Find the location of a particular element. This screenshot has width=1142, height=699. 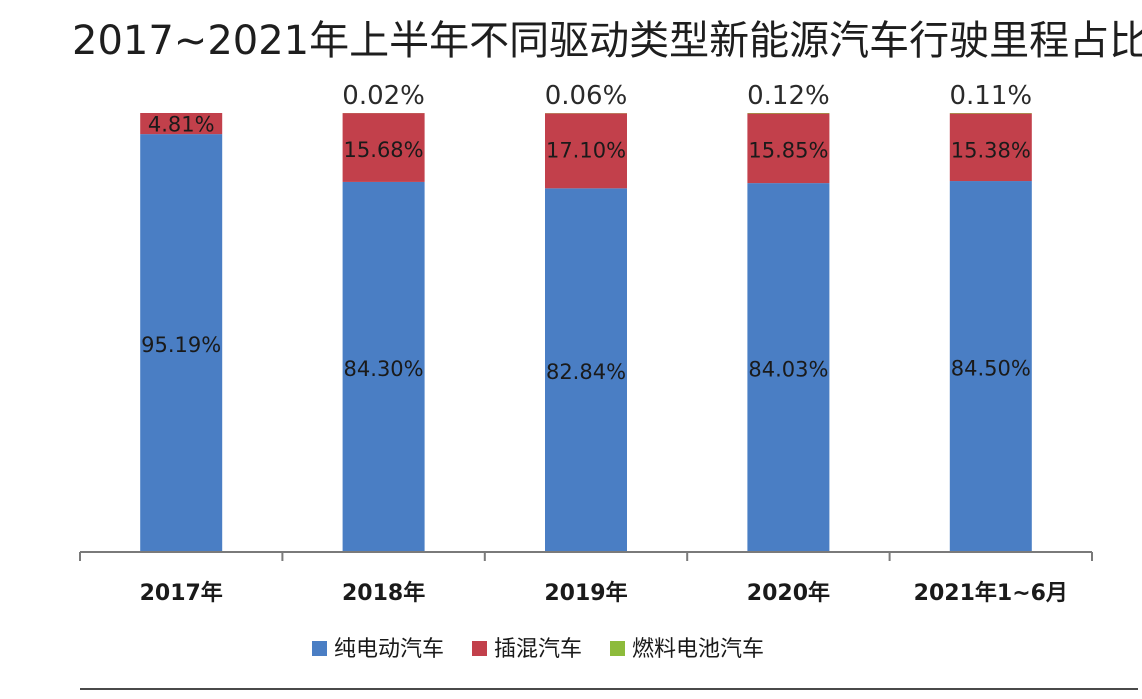

data-label: 15.85% is located at coordinates (788, 151).